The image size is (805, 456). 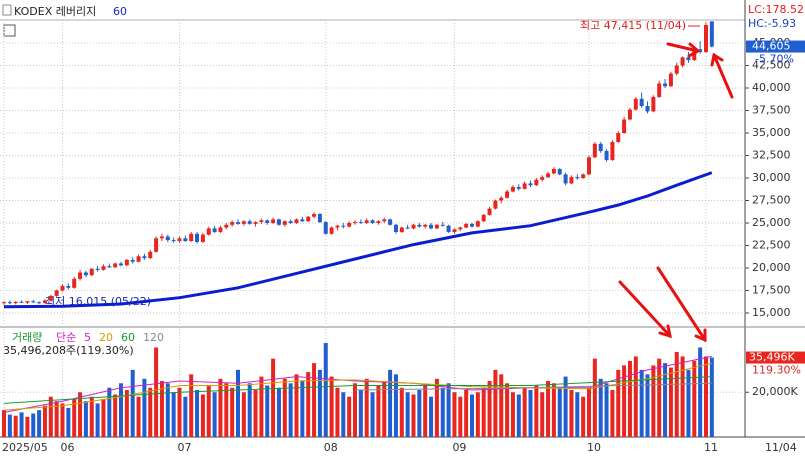 I want to click on y-tick-label: 35,000, so click(x=771, y=132).